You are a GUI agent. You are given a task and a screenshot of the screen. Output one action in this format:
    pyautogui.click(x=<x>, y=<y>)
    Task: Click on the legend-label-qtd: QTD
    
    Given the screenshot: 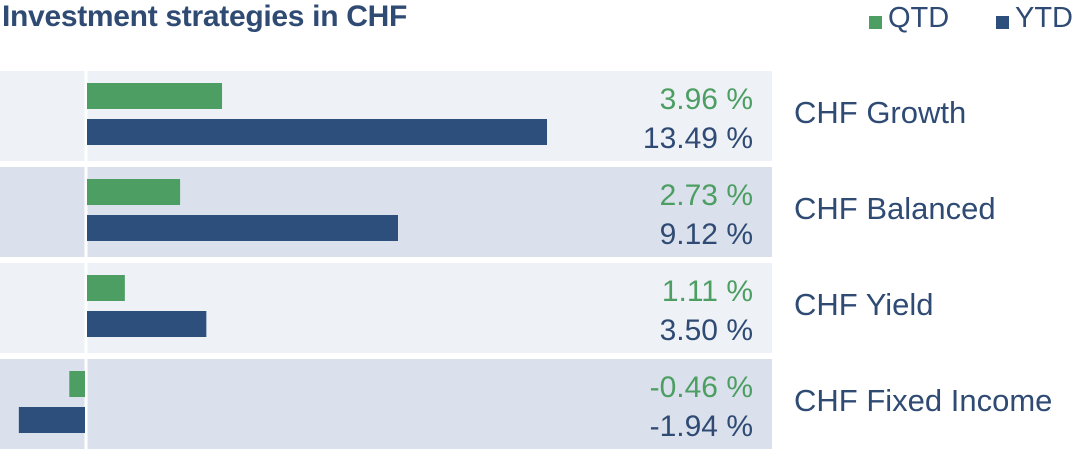 What is the action you would take?
    pyautogui.click(x=919, y=18)
    